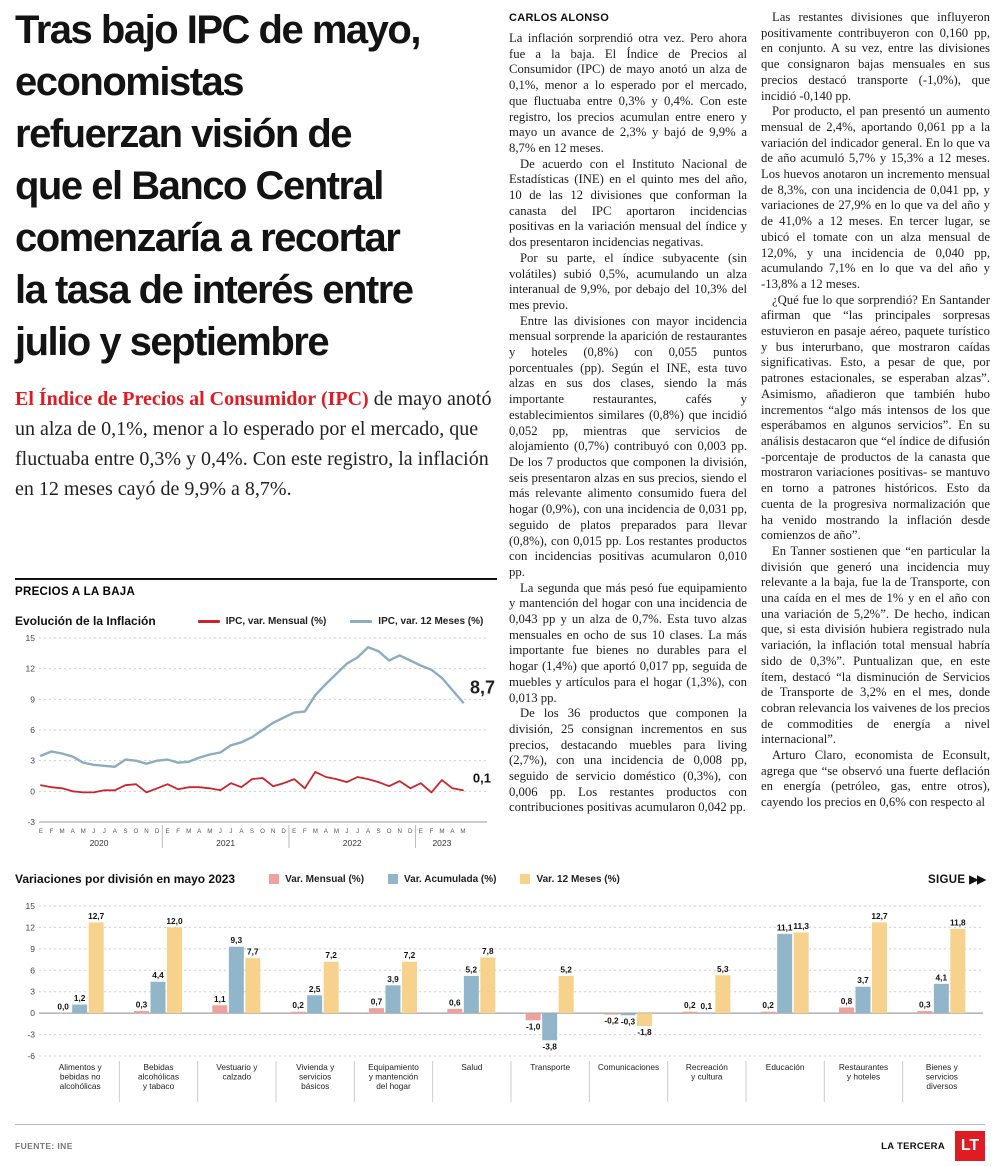 Image resolution: width=1000 pixels, height=1166 pixels. I want to click on headline-line: economistas, so click(130, 82).